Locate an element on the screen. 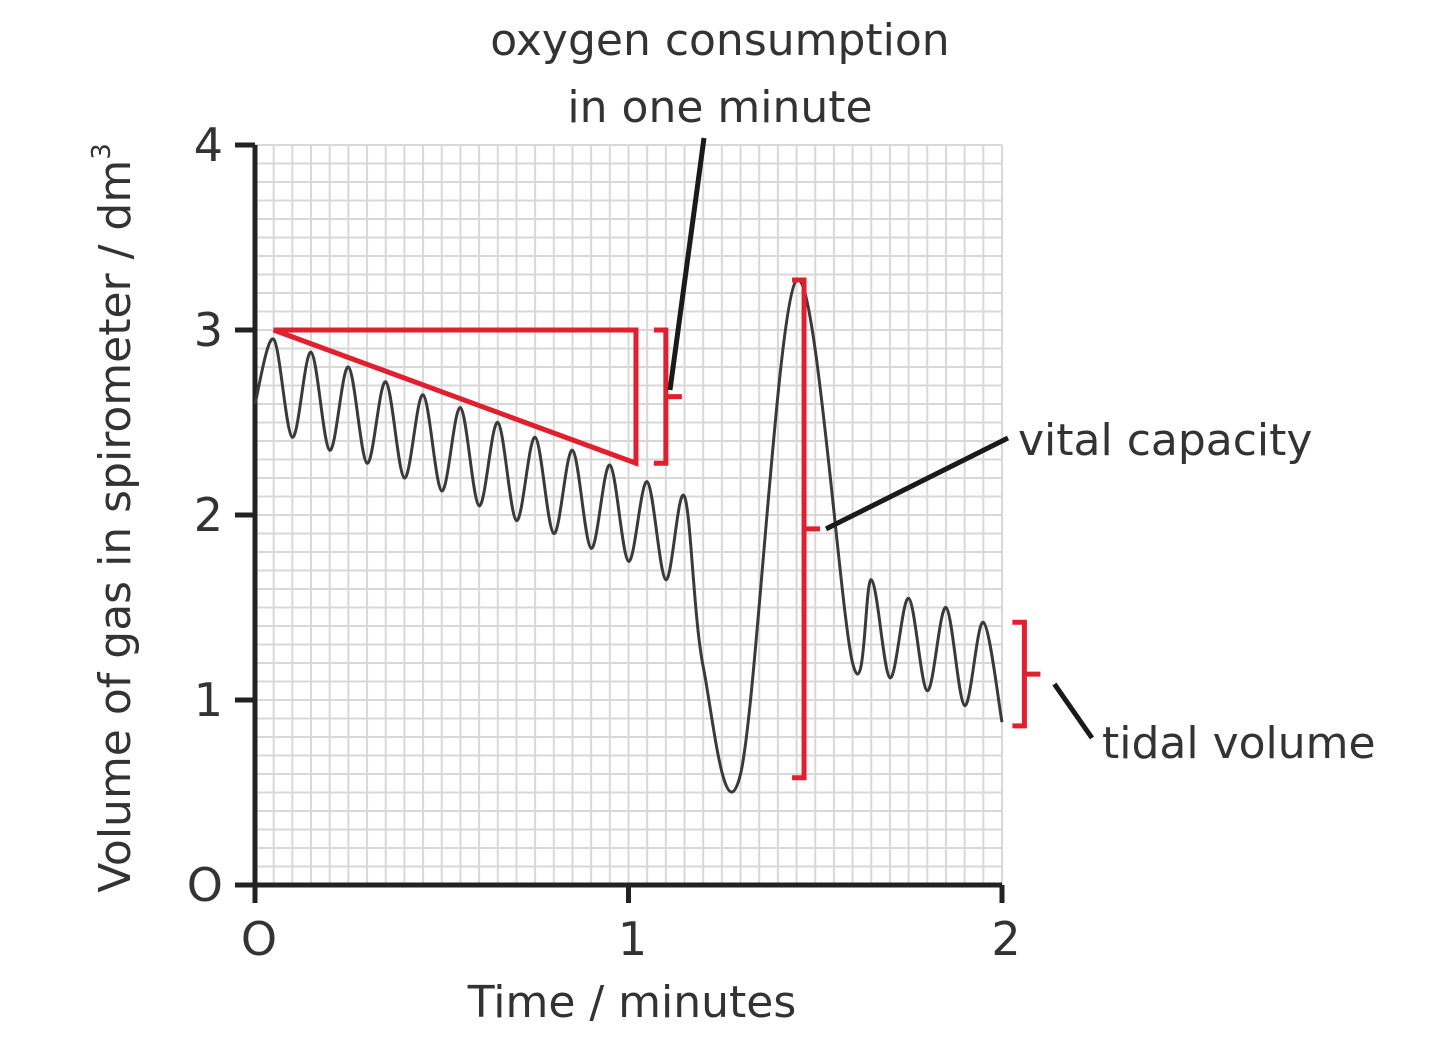  tidal-volume-label: tidal volume is located at coordinates (1239, 743).